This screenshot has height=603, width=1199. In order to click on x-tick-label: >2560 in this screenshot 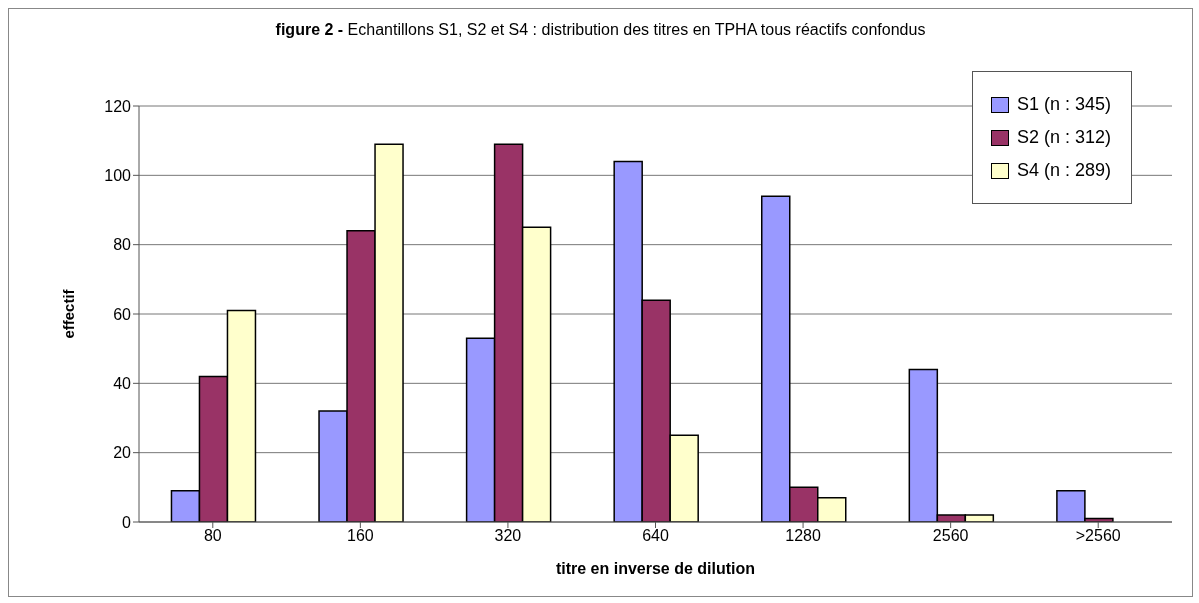, I will do `click(1098, 536)`.